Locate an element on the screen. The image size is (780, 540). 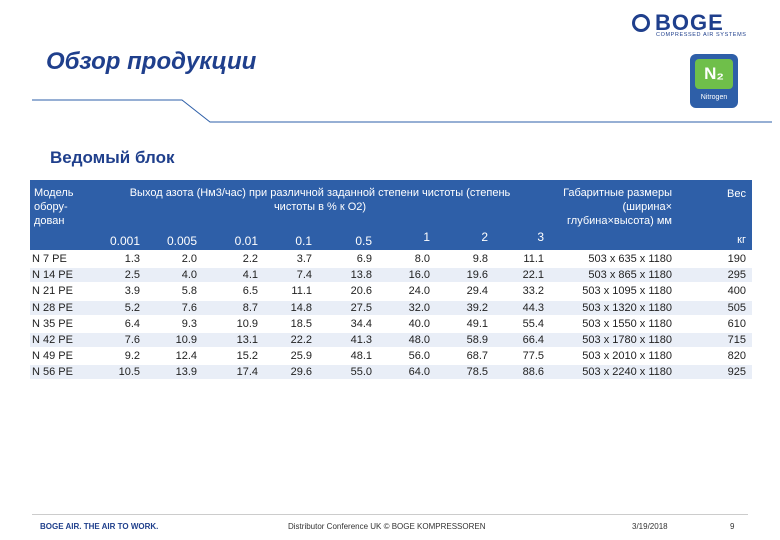
flow-cell: 29.4 is located at coordinates (477, 291).